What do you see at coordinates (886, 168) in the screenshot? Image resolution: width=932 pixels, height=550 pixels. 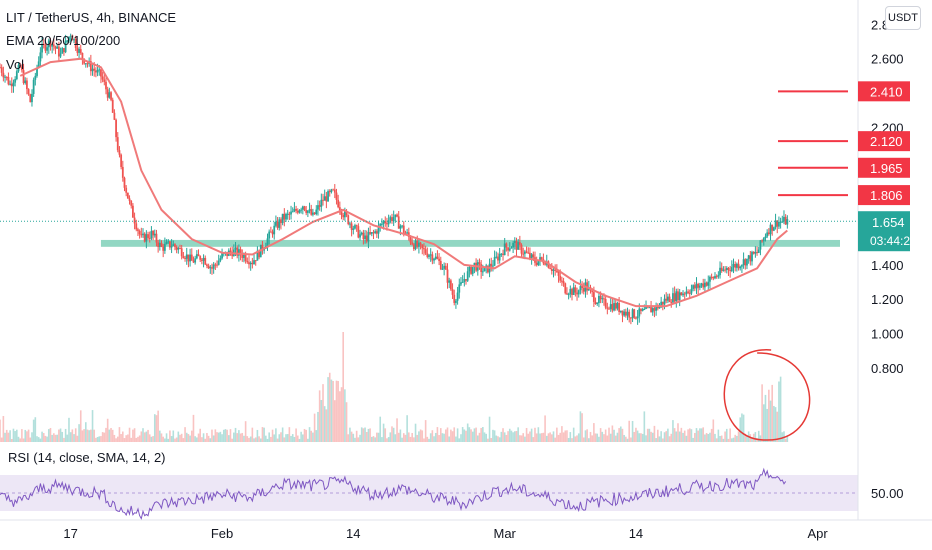 I see `resistance-label: 1.965` at bounding box center [886, 168].